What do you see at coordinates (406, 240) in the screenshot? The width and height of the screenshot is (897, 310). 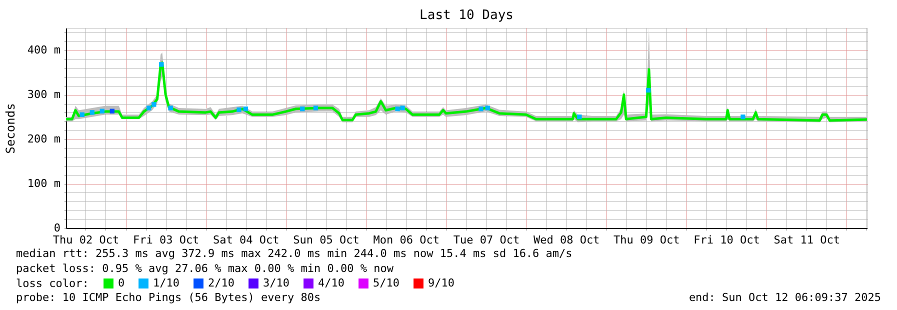 I see `x-tick-label: Mon 06 Oct` at bounding box center [406, 240].